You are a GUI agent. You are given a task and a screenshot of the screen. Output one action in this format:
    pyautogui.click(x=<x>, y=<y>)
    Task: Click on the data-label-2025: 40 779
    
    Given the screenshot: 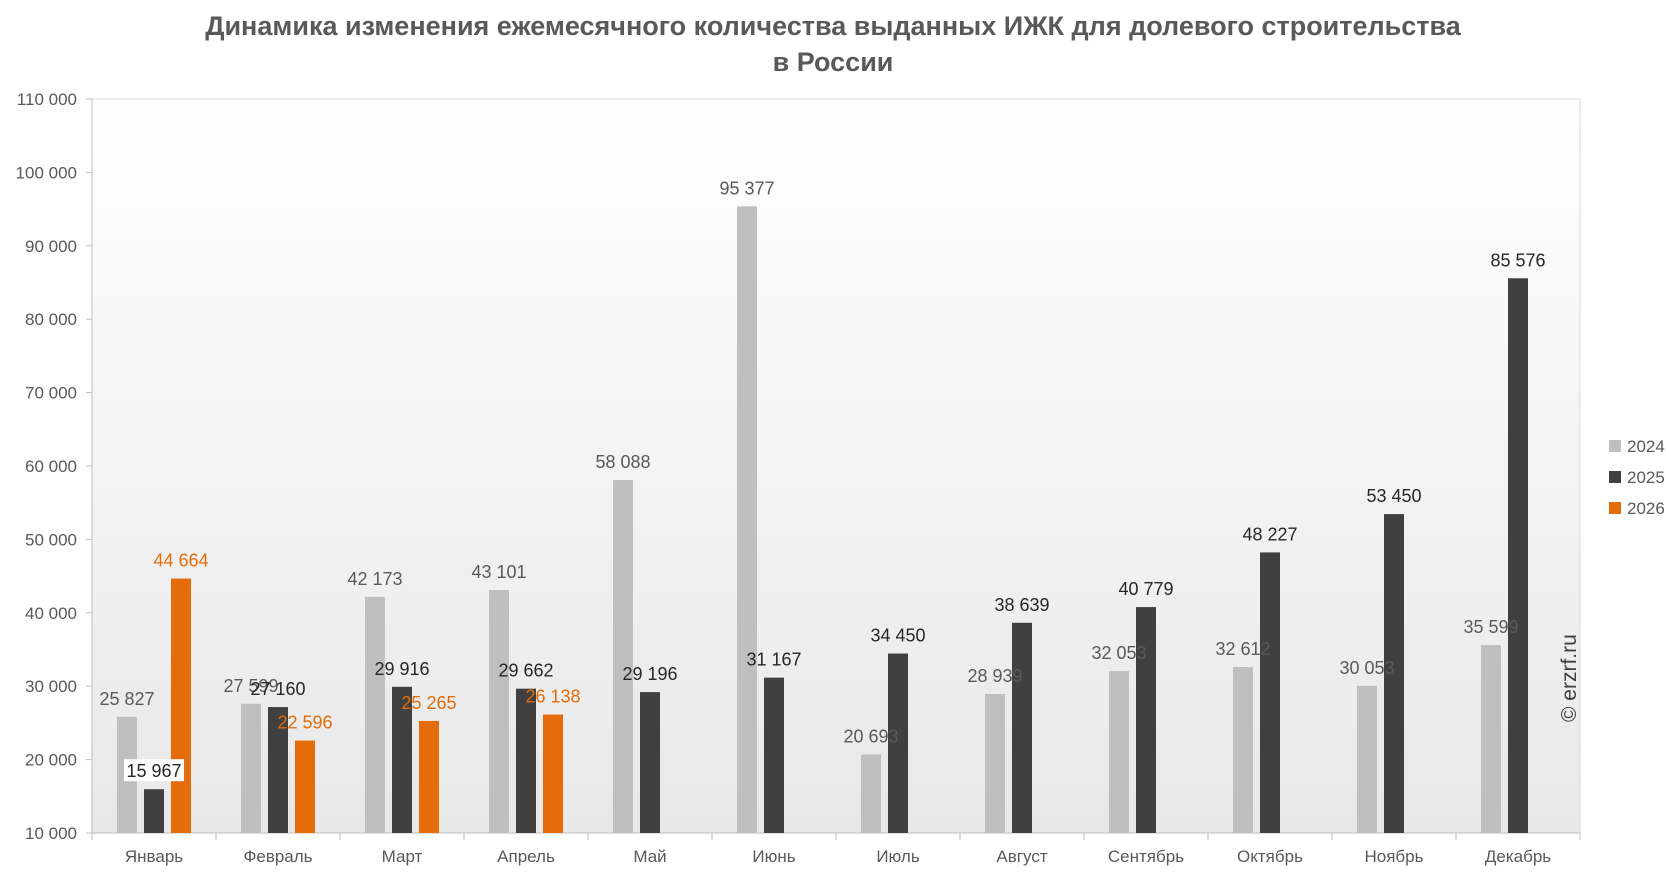 What is the action you would take?
    pyautogui.click(x=1145, y=589)
    